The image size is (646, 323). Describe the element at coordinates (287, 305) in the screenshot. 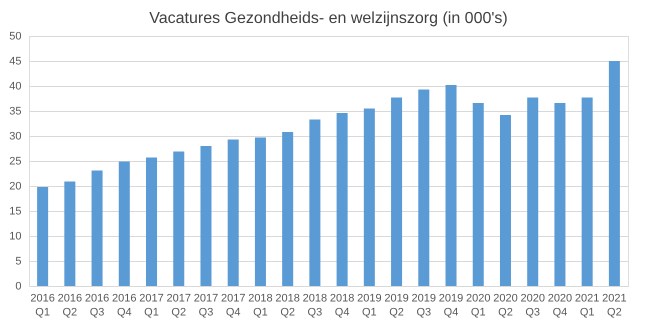

I see `x-tick-label: 2018 Q2` at that location.